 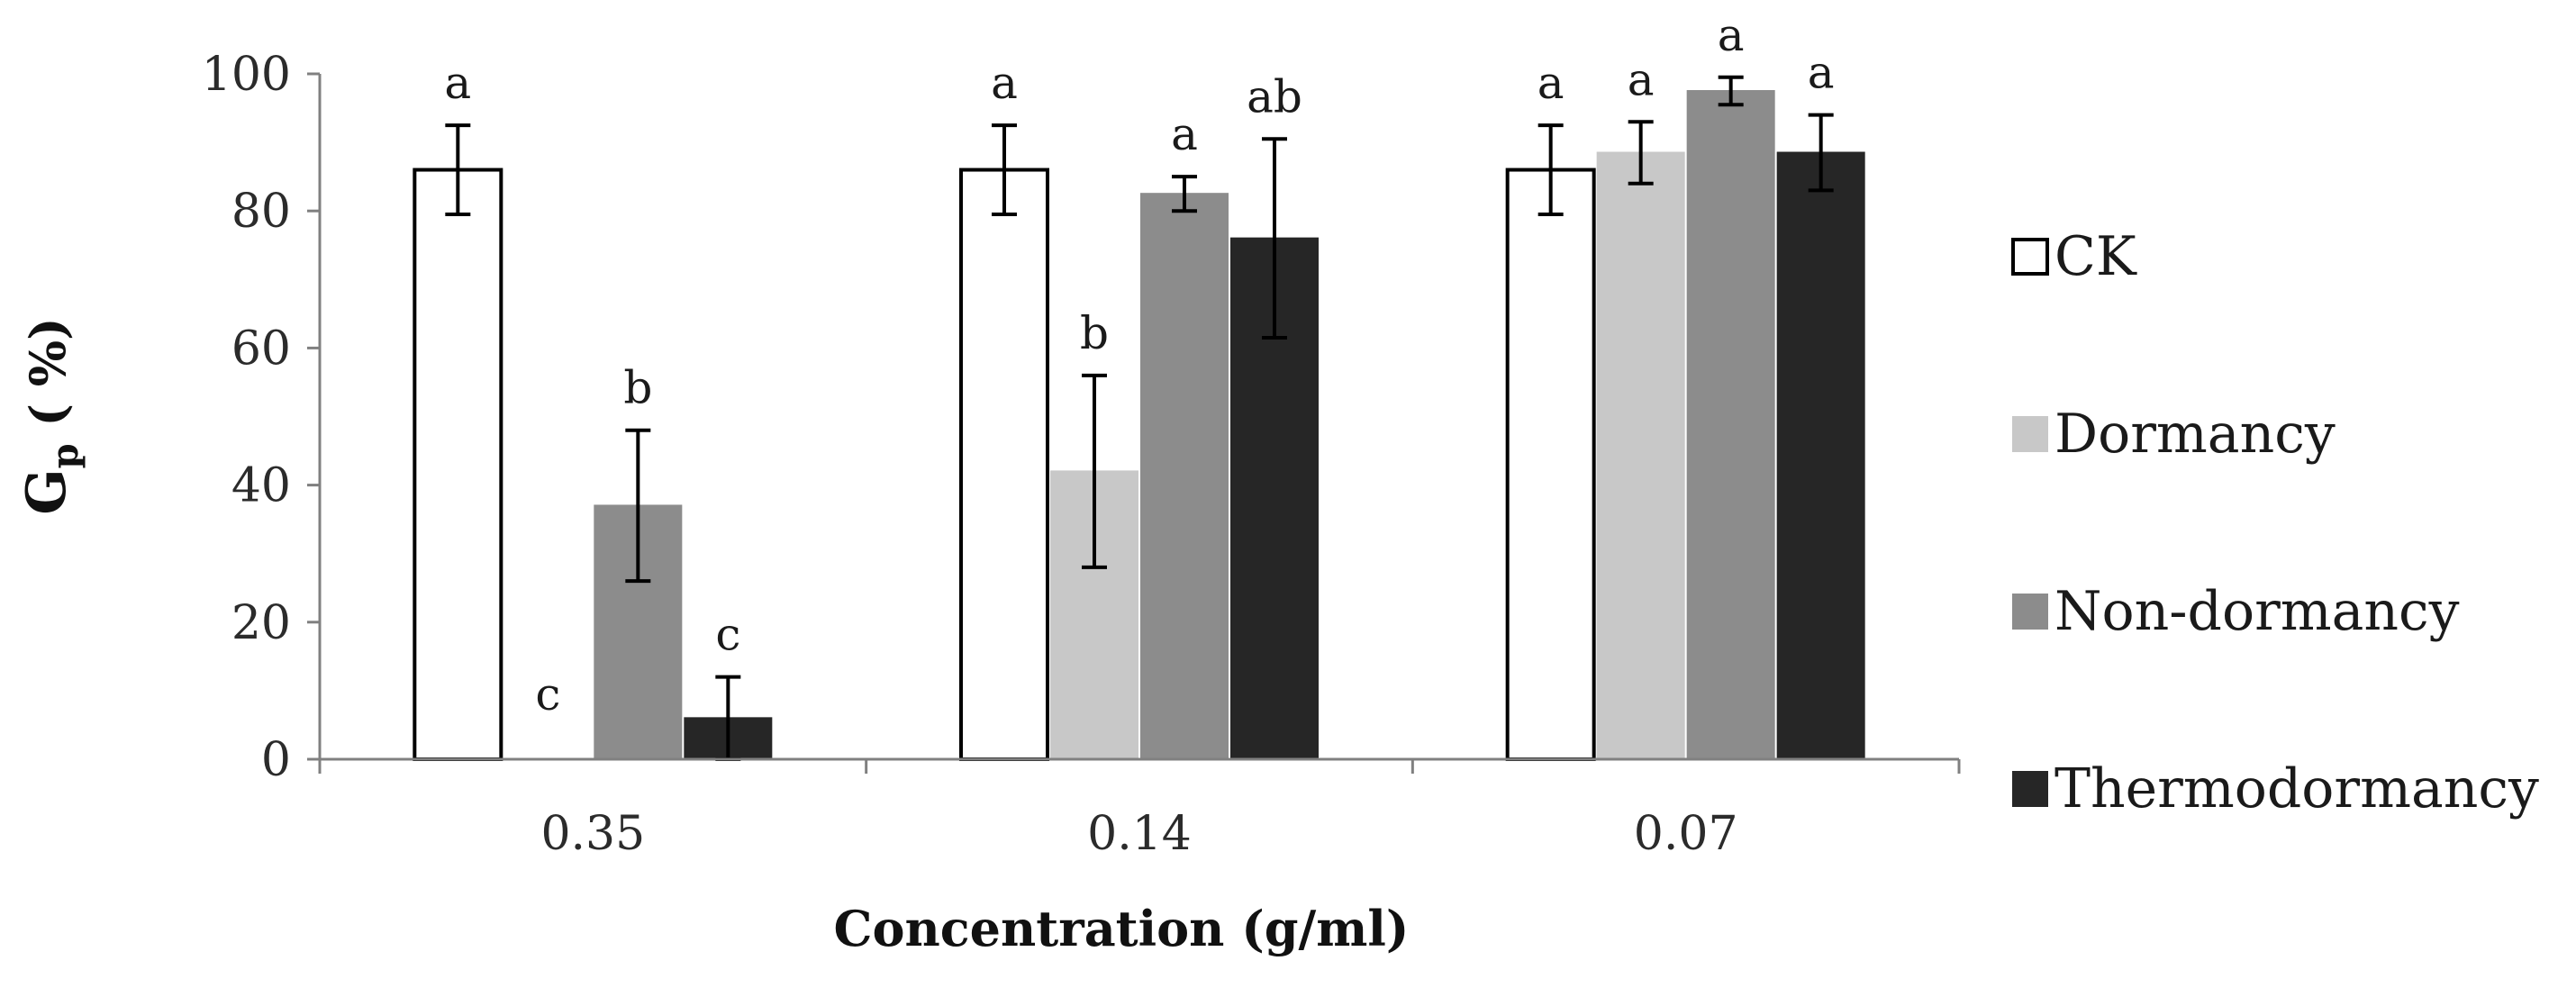 What do you see at coordinates (276, 760) in the screenshot?
I see `y-tick-label: 0` at bounding box center [276, 760].